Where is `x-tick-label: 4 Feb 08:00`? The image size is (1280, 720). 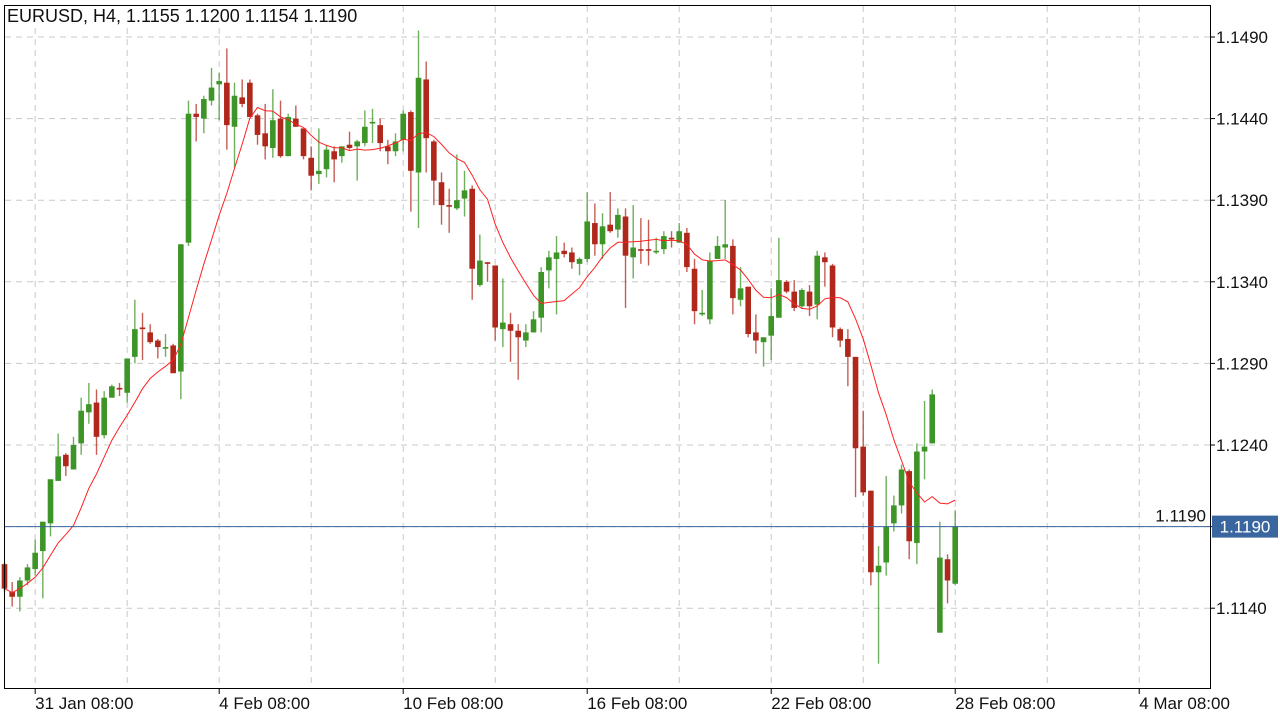
x-tick-label: 4 Feb 08:00 is located at coordinates (264, 703).